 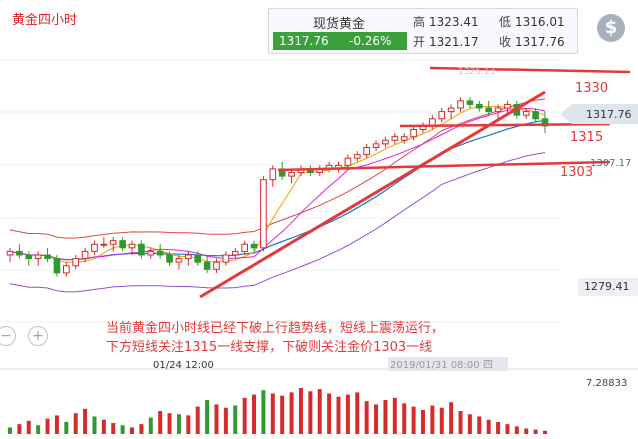 I want to click on level-1315-label: 1315, so click(x=586, y=137).